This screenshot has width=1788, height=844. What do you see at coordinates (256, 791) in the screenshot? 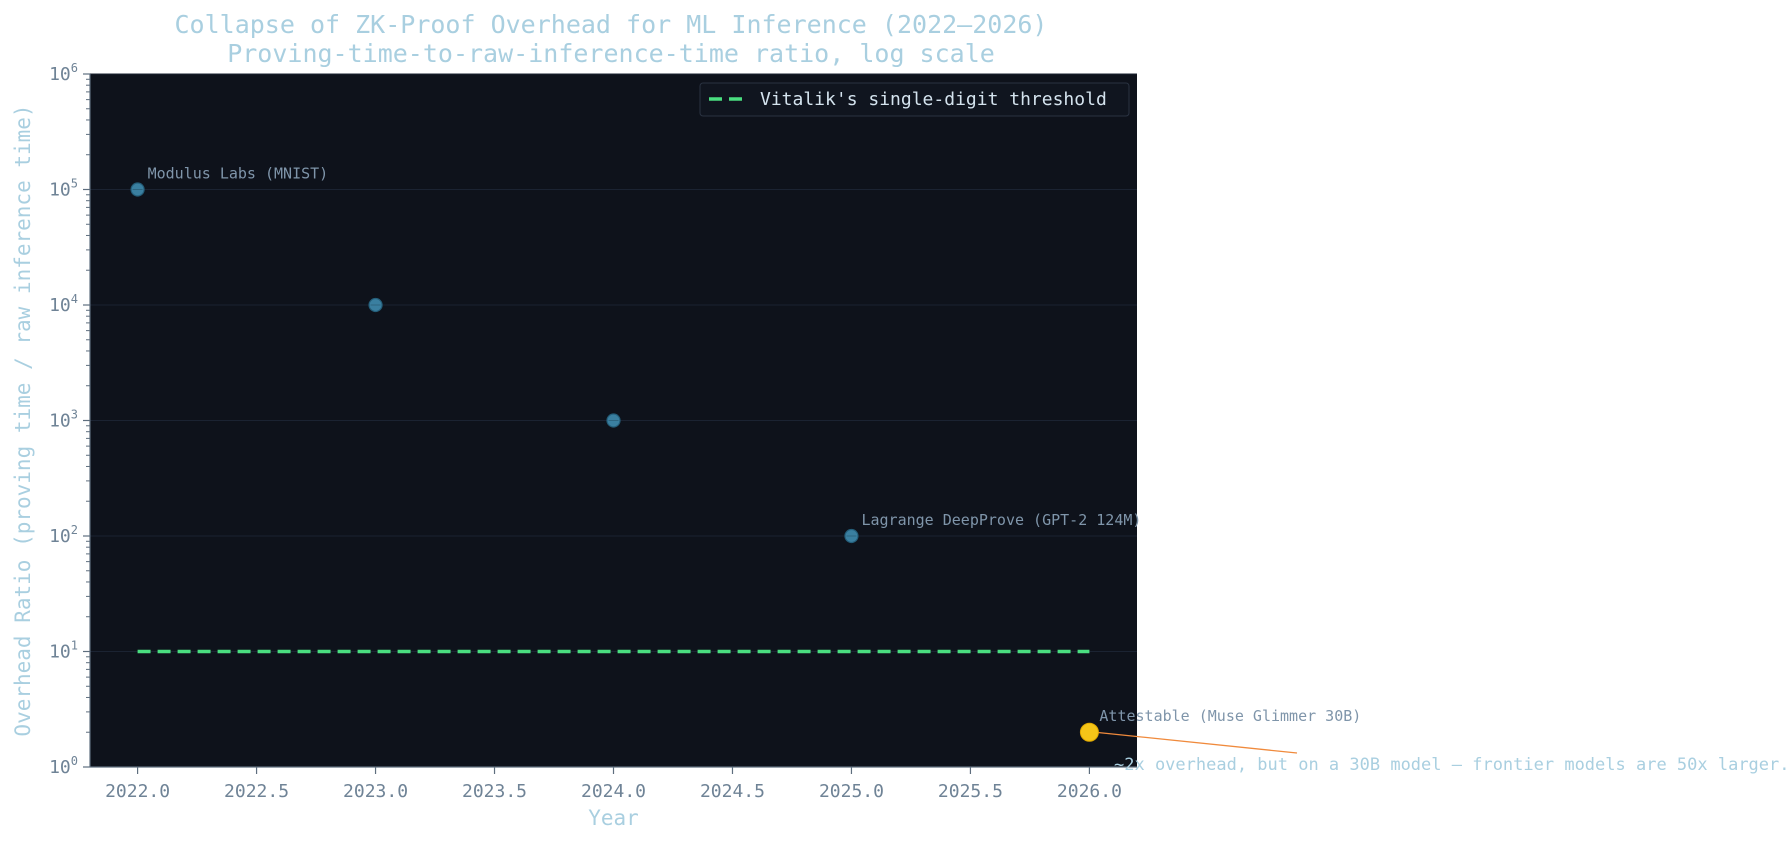
I see `x-tick-label: 2022.5` at bounding box center [256, 791].